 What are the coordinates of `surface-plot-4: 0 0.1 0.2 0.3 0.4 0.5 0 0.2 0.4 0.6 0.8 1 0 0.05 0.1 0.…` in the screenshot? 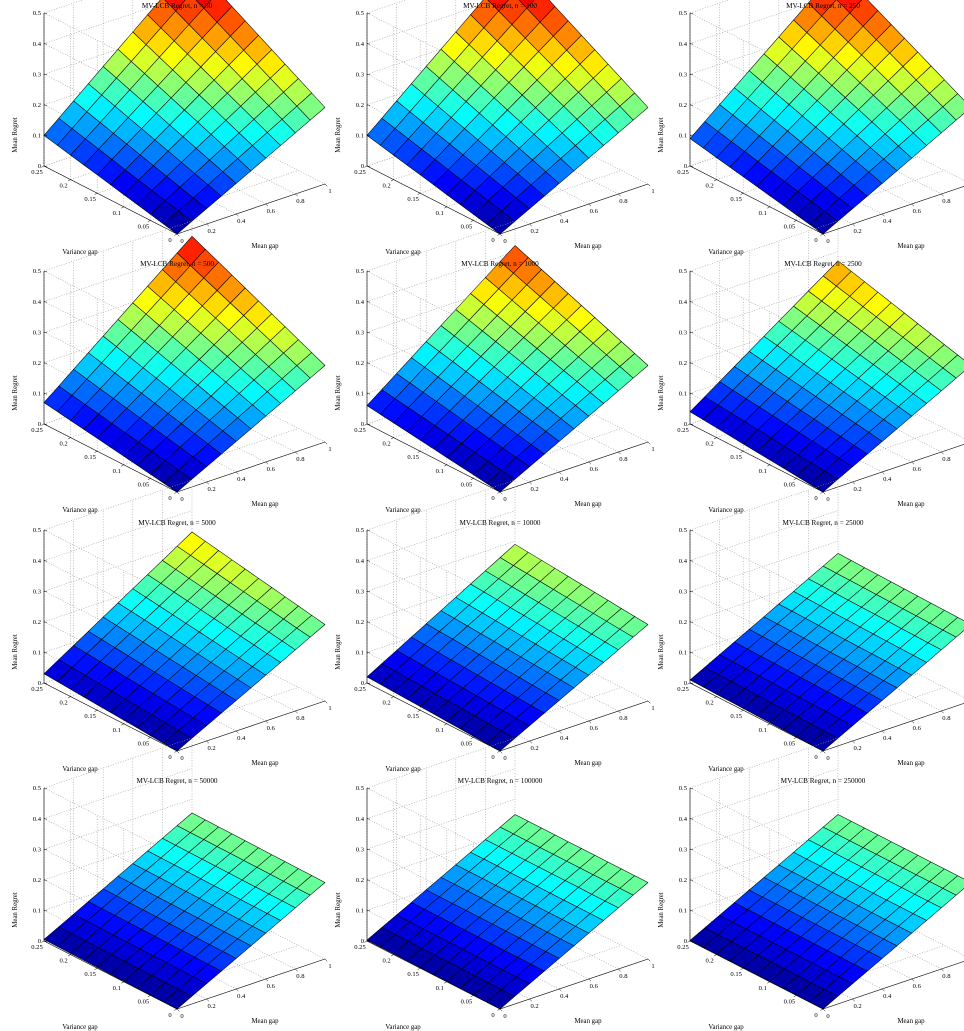 It's located at (172, 367).